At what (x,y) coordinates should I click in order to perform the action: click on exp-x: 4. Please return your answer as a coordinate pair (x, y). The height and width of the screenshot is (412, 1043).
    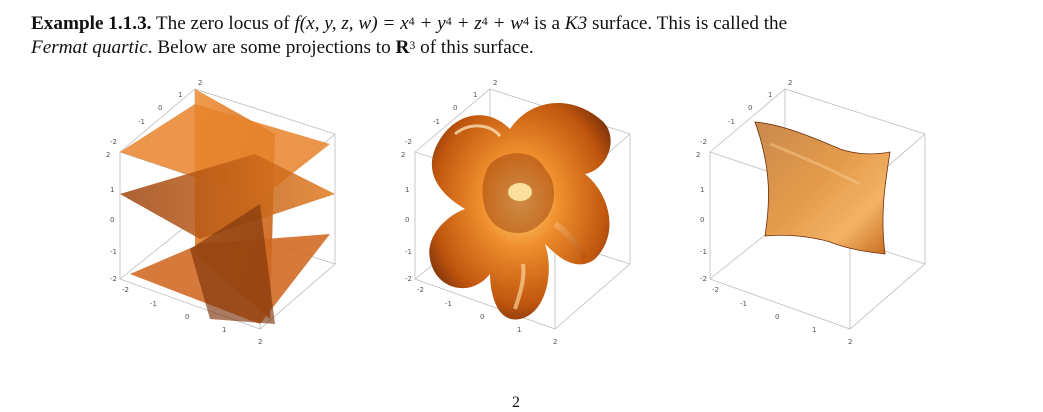
    Looking at the image, I should click on (411, 21).